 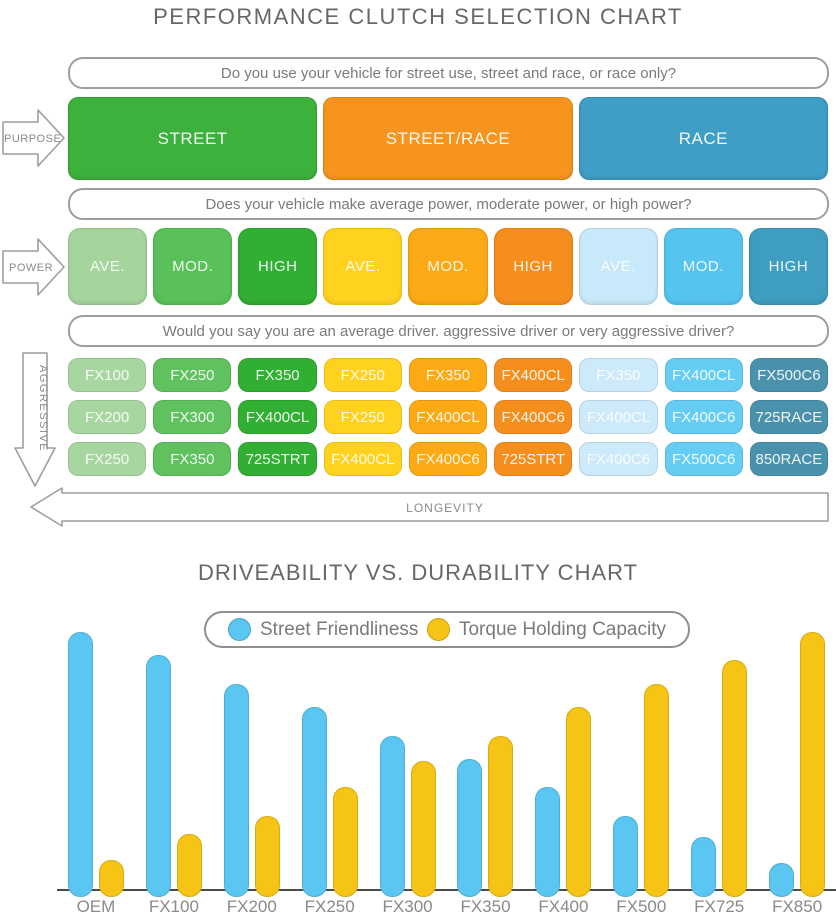 What do you see at coordinates (111, 878) in the screenshot?
I see `bar-oem-torque-holding-capacity` at bounding box center [111, 878].